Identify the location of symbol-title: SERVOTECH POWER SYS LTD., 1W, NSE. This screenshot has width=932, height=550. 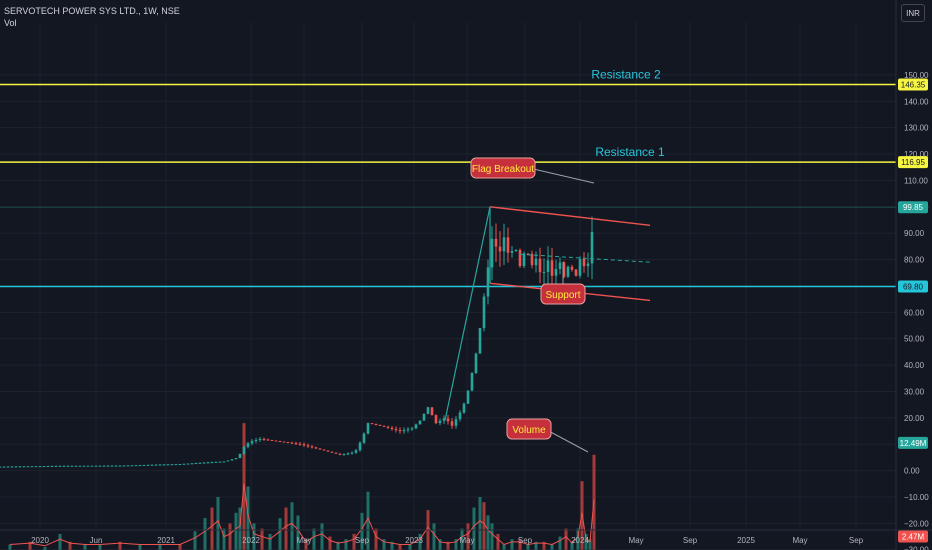
(92, 11).